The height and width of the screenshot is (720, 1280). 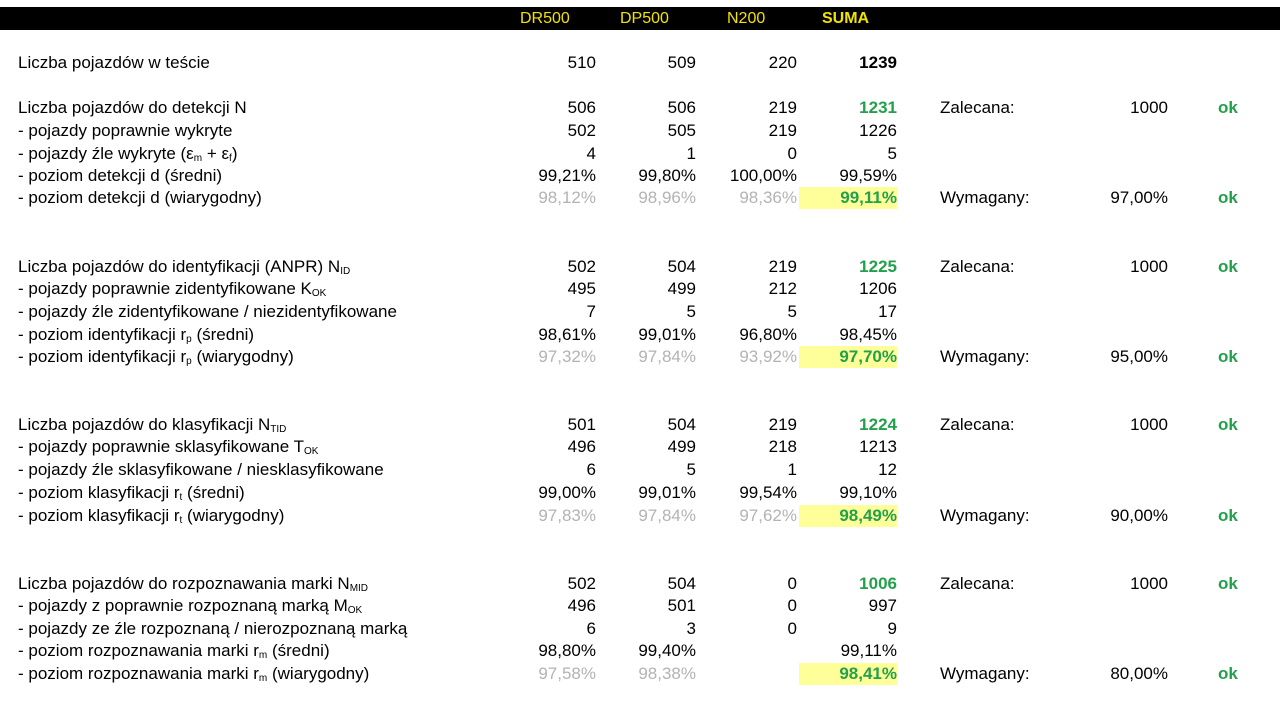 I want to click on row-label: - pojazdy poprawnie wykryte, so click(x=125, y=130).